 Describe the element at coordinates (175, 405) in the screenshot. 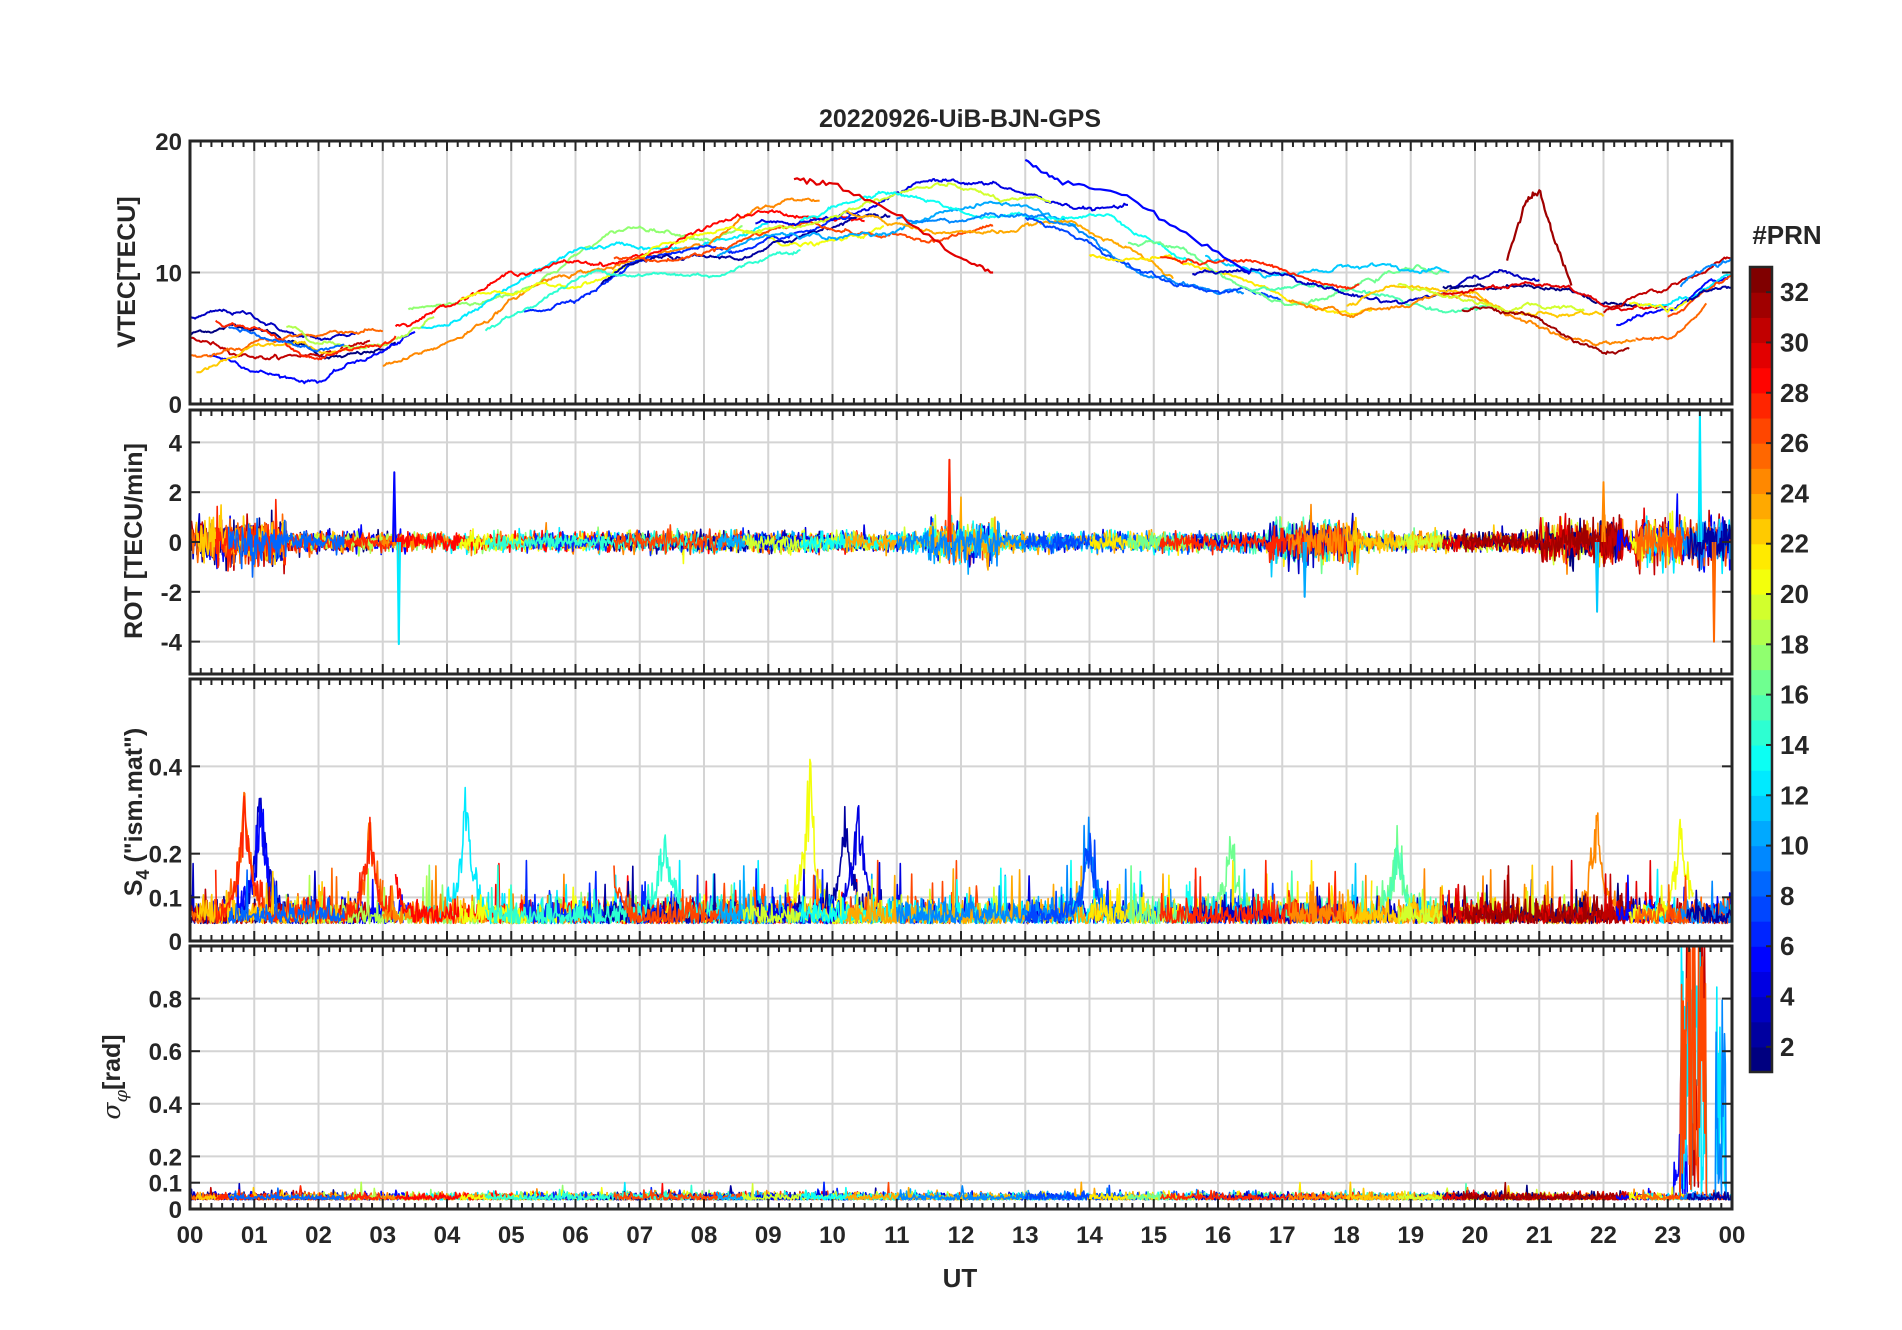

I see `vtec-ytick-label: 0` at that location.